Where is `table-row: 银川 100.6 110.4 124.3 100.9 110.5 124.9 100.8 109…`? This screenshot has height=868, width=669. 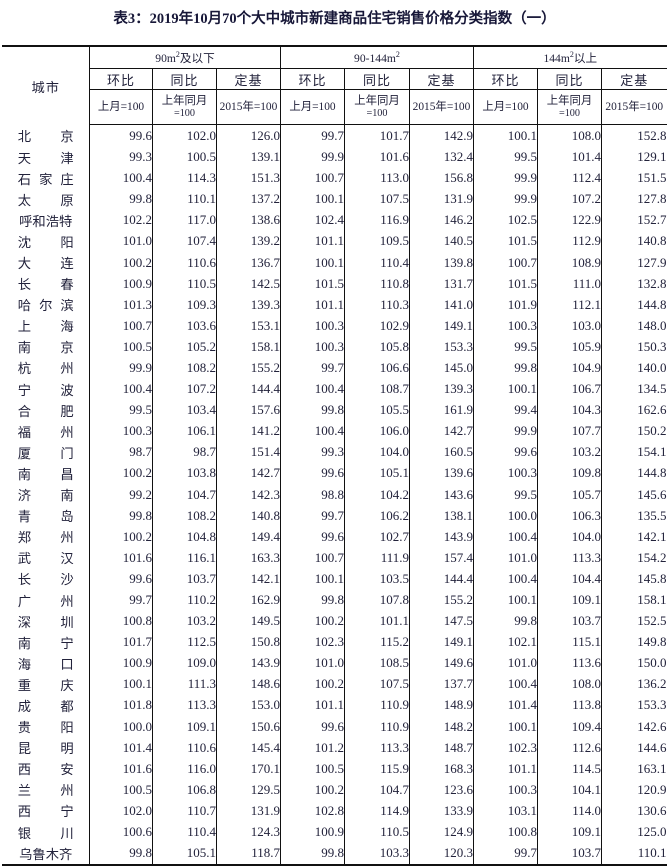
table-row: 银川 100.6 110.4 124.3 100.9 110.5 124.9 100.8 109… is located at coordinates (334, 832).